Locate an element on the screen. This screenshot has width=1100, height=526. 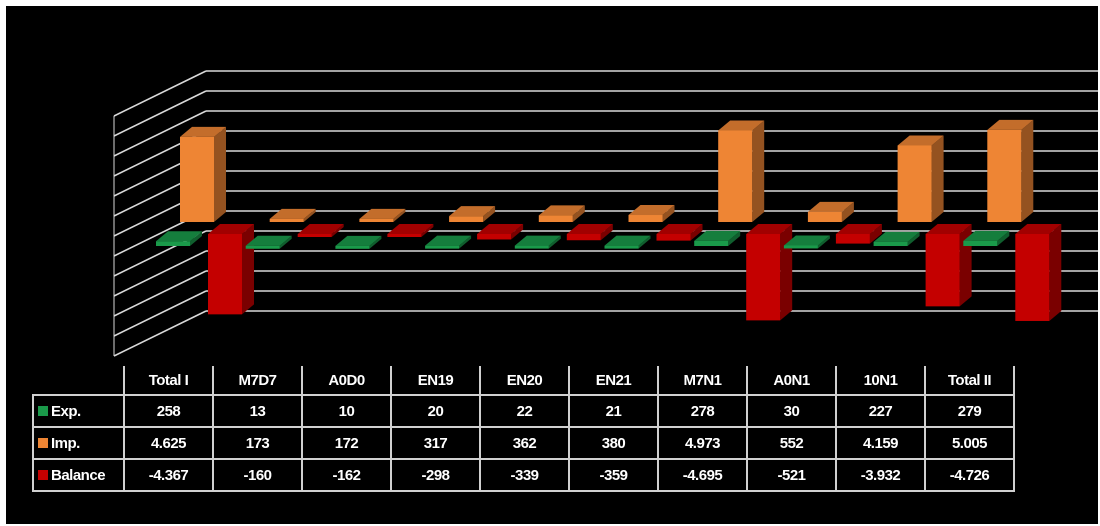
data-label: 4.159 is located at coordinates (881, 443).